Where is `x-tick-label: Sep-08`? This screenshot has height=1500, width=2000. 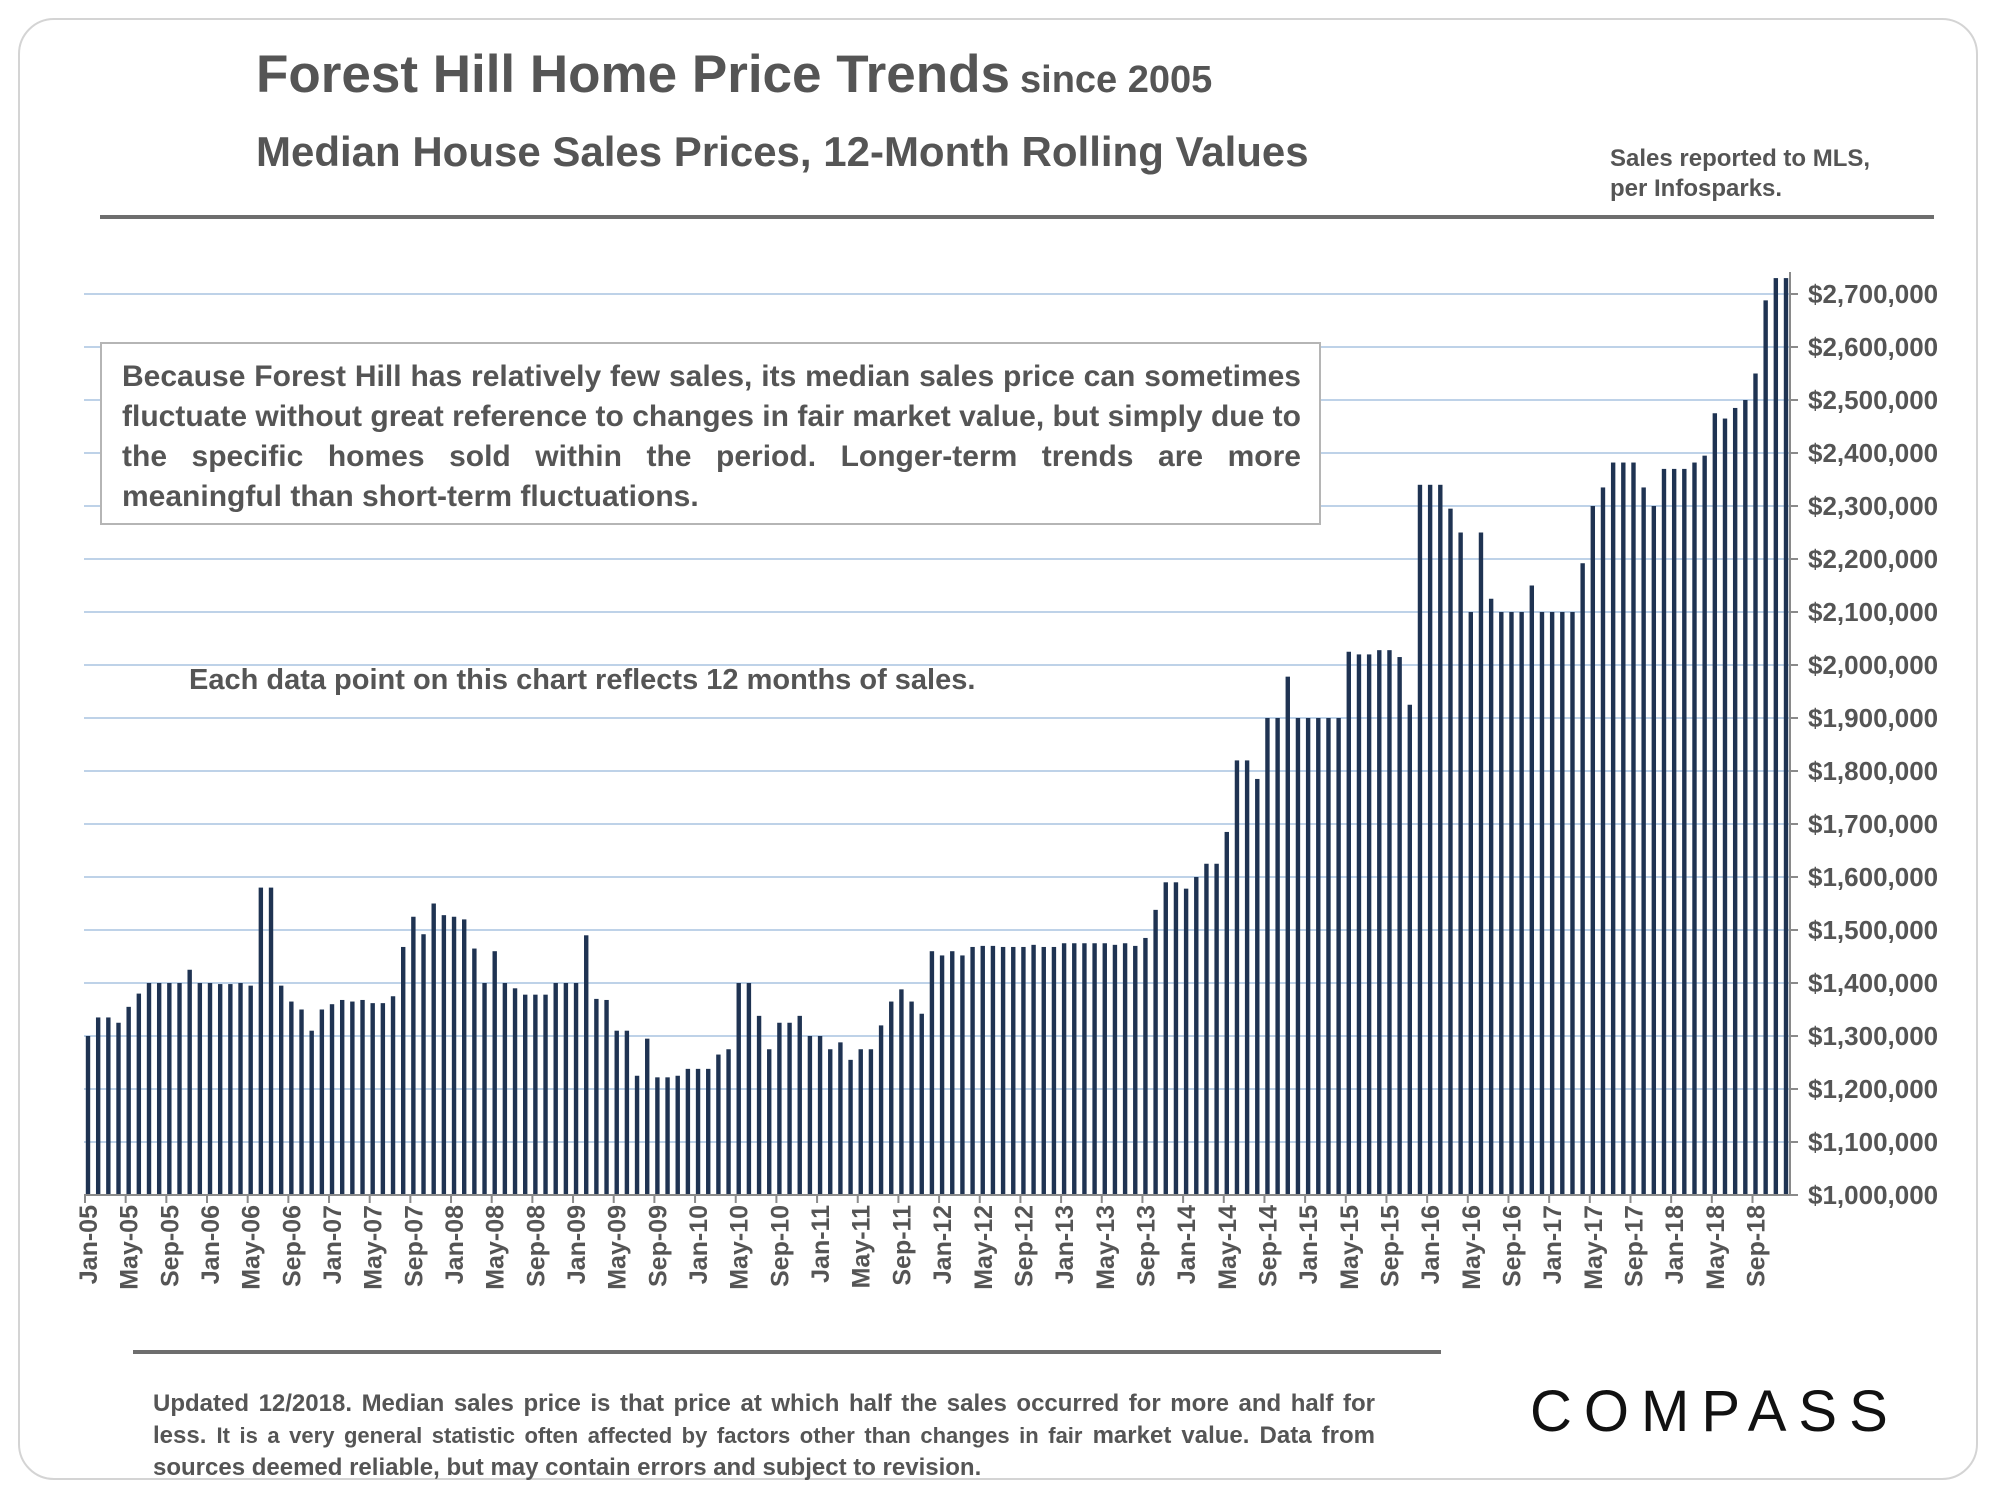
x-tick-label: Sep-08 is located at coordinates (536, 1246).